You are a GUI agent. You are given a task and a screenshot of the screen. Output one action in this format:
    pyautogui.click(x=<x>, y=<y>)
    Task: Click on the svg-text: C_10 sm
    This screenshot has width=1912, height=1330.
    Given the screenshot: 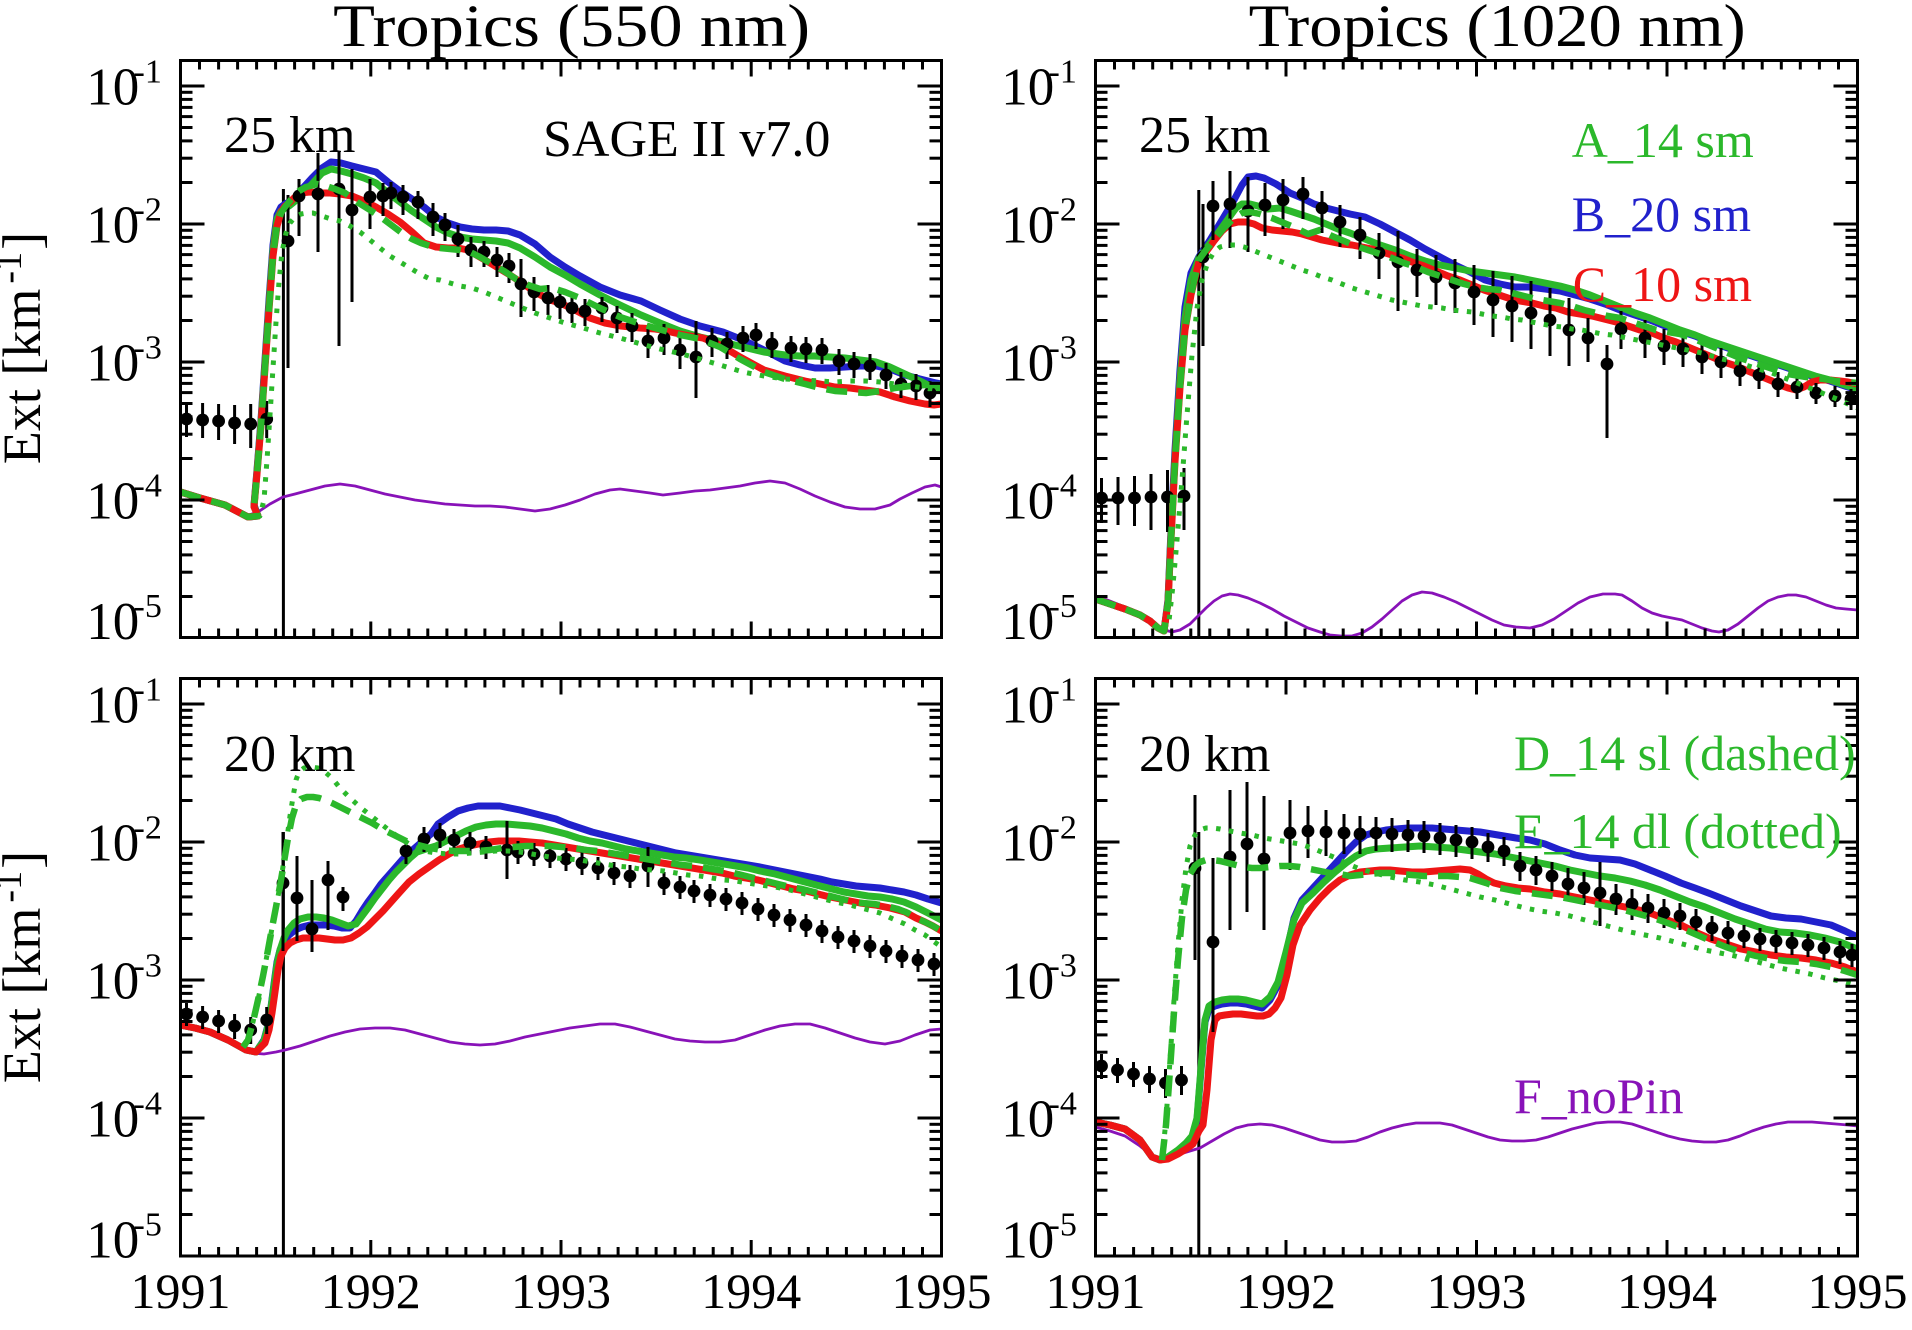 What is the action you would take?
    pyautogui.click(x=1662, y=284)
    